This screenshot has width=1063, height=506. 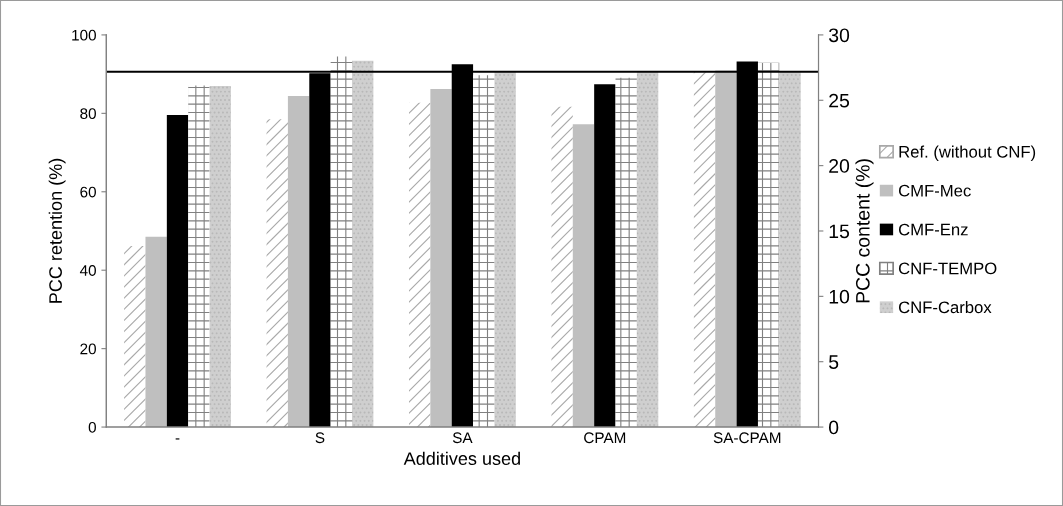 I want to click on y2-tick-label: 20, so click(x=839, y=166).